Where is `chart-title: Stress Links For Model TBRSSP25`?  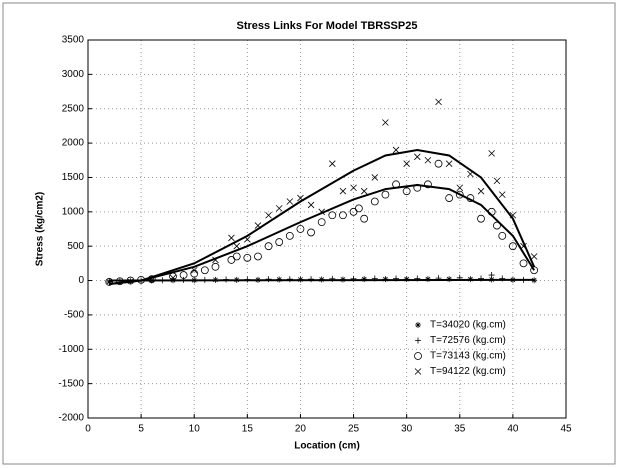 chart-title: Stress Links For Model TBRSSP25 is located at coordinates (327, 26).